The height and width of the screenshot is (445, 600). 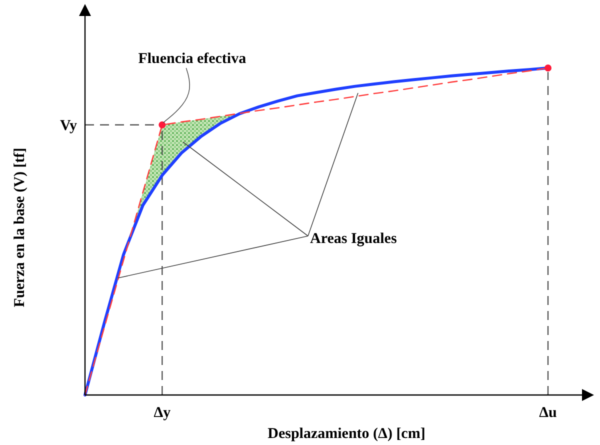 What do you see at coordinates (353, 239) in the screenshot?
I see `annotation: Areas Iguales` at bounding box center [353, 239].